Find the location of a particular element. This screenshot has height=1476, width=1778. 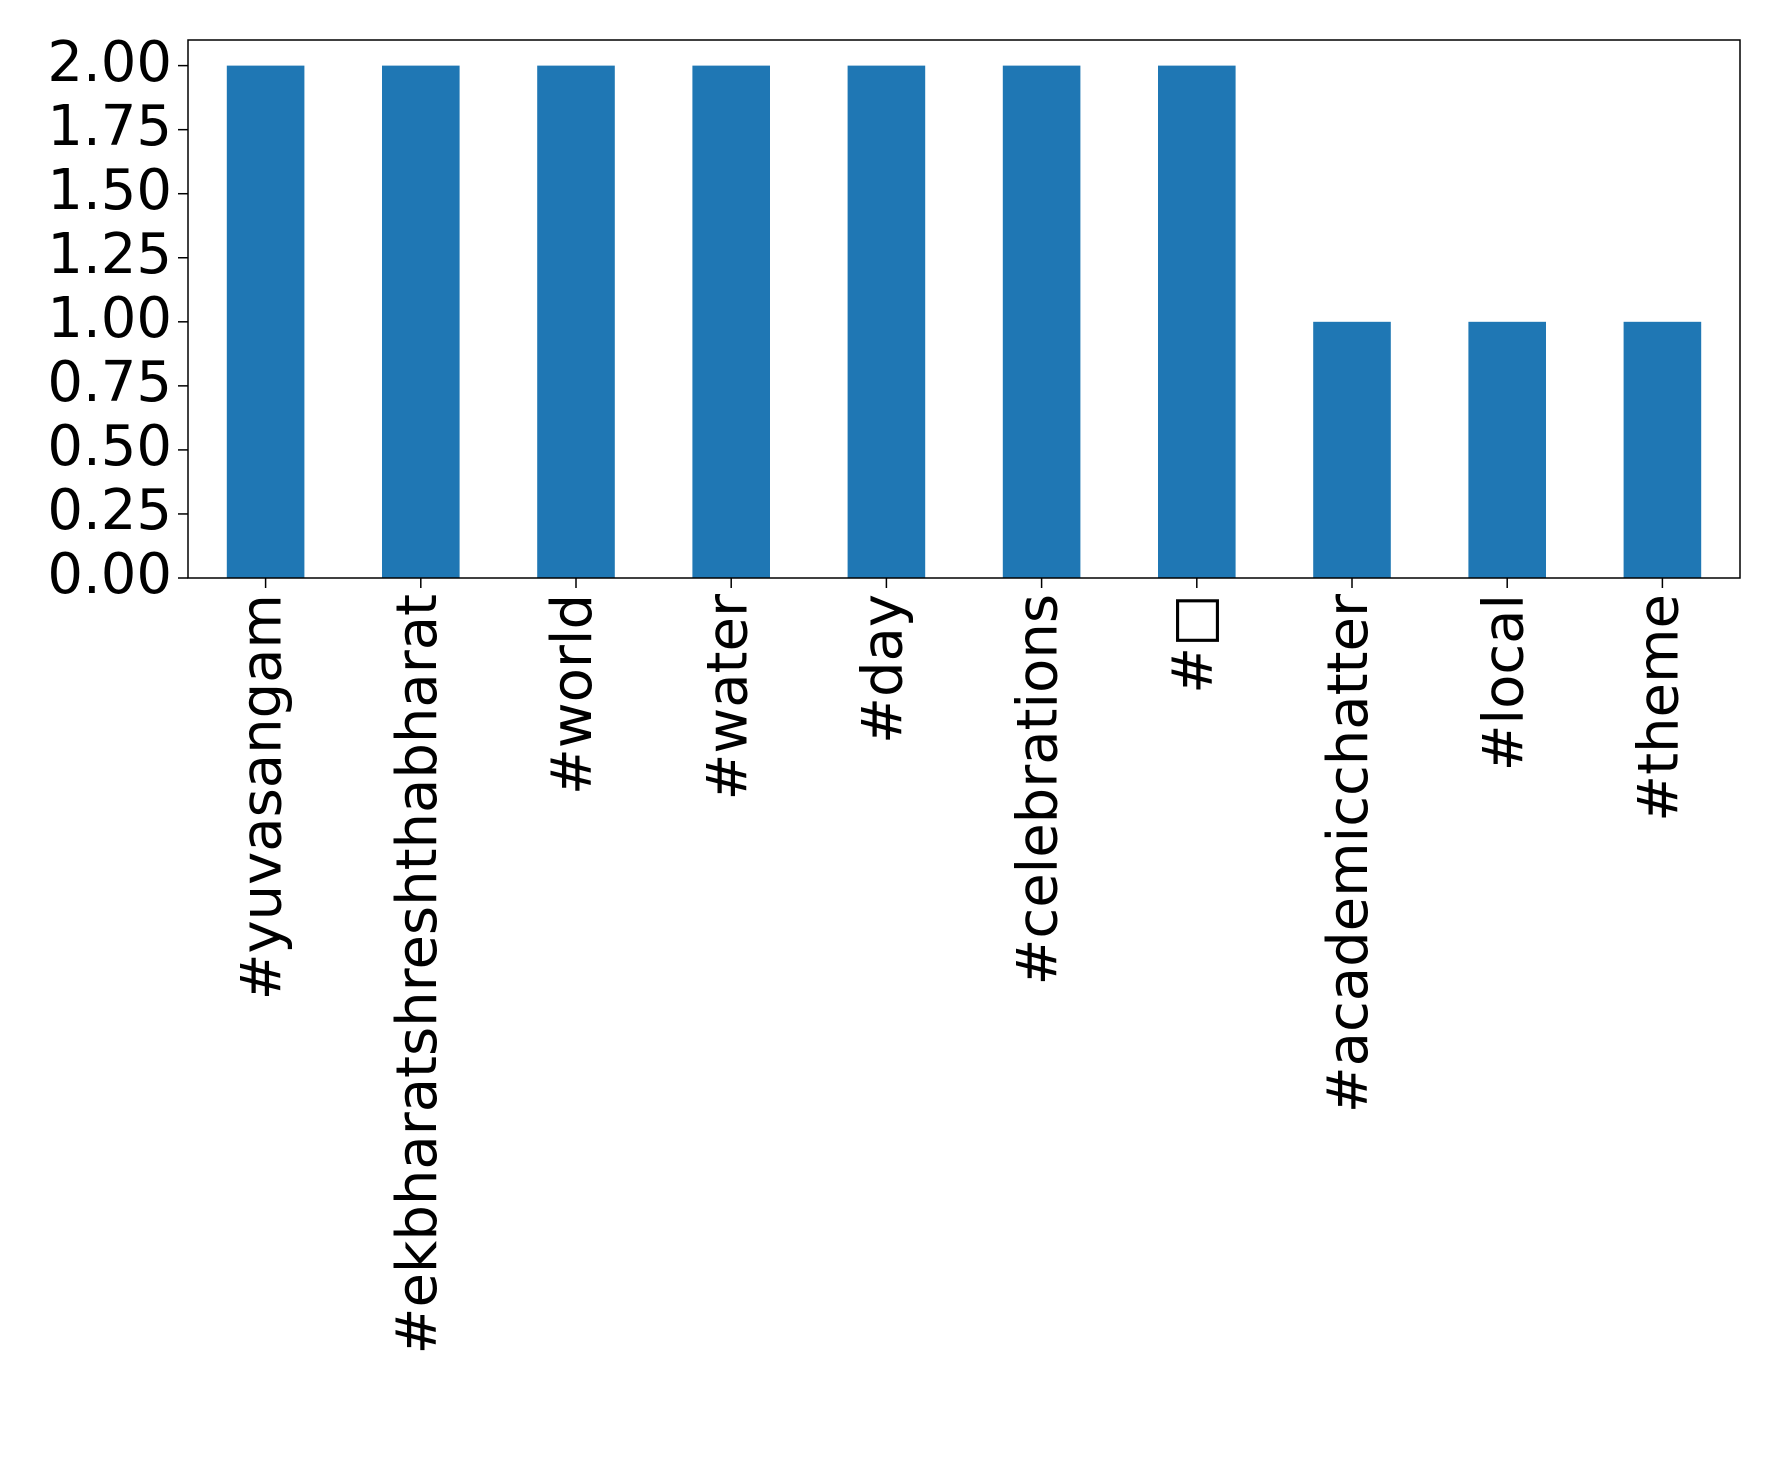

x-tick-label: #academicchatter is located at coordinates (1348, 853).